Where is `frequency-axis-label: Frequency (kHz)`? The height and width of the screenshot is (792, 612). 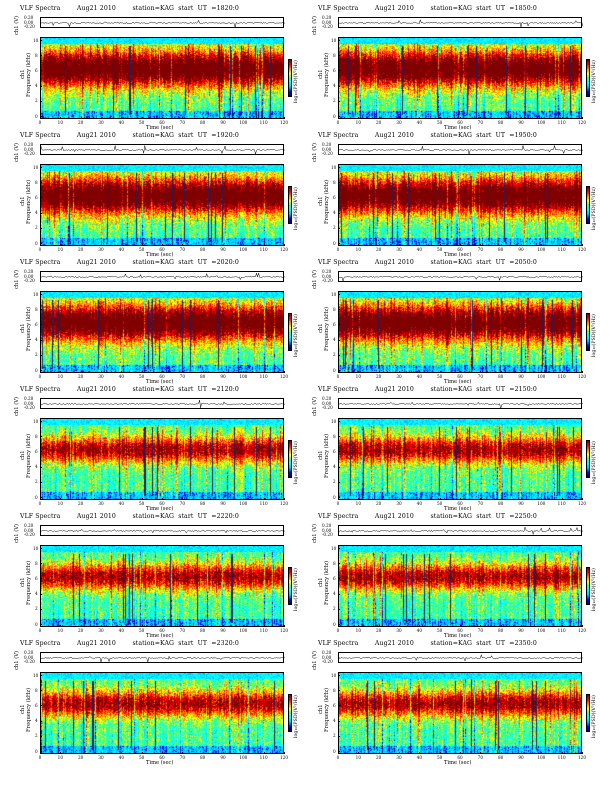
frequency-axis-label: Frequency (kHz) is located at coordinates (327, 201).